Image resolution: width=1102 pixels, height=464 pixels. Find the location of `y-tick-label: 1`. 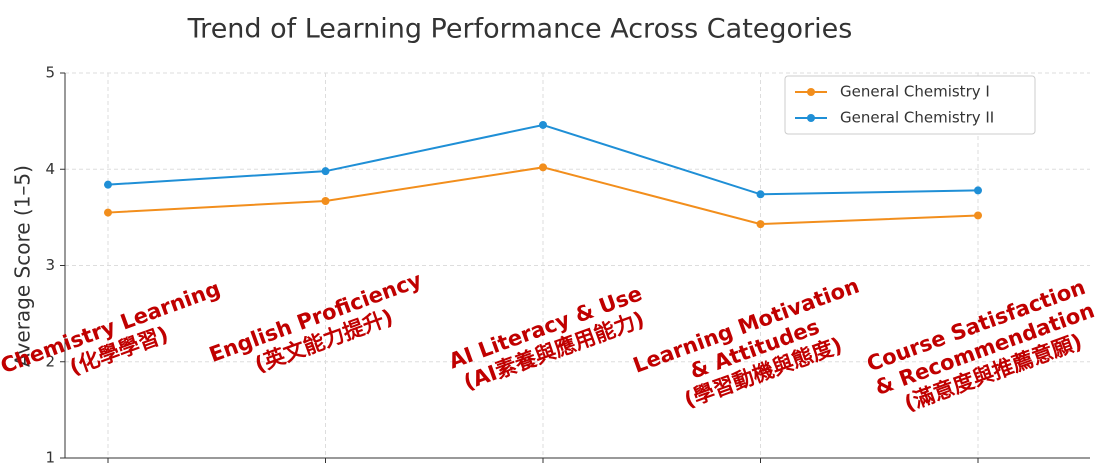

y-tick-label: 1 is located at coordinates (50, 456).